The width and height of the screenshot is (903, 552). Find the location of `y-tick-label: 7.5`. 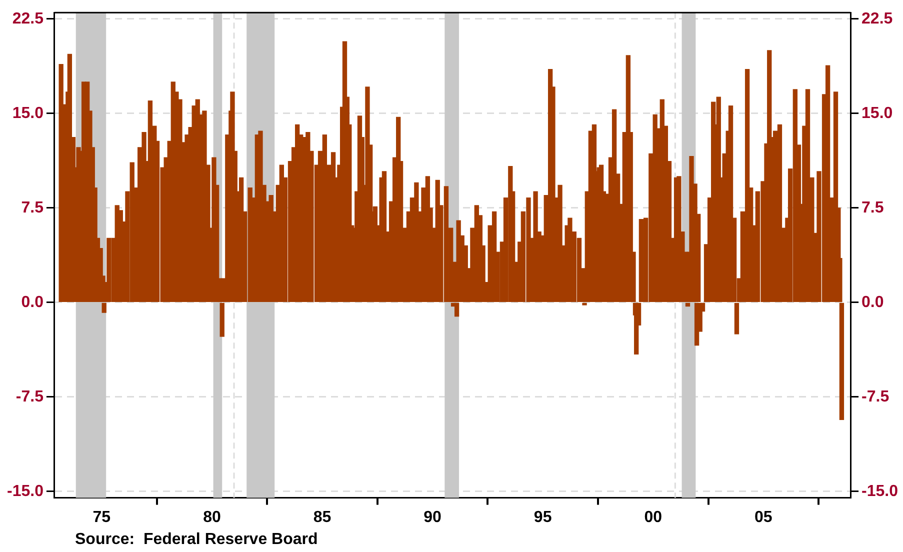

y-tick-label: 7.5 is located at coordinates (32, 207).